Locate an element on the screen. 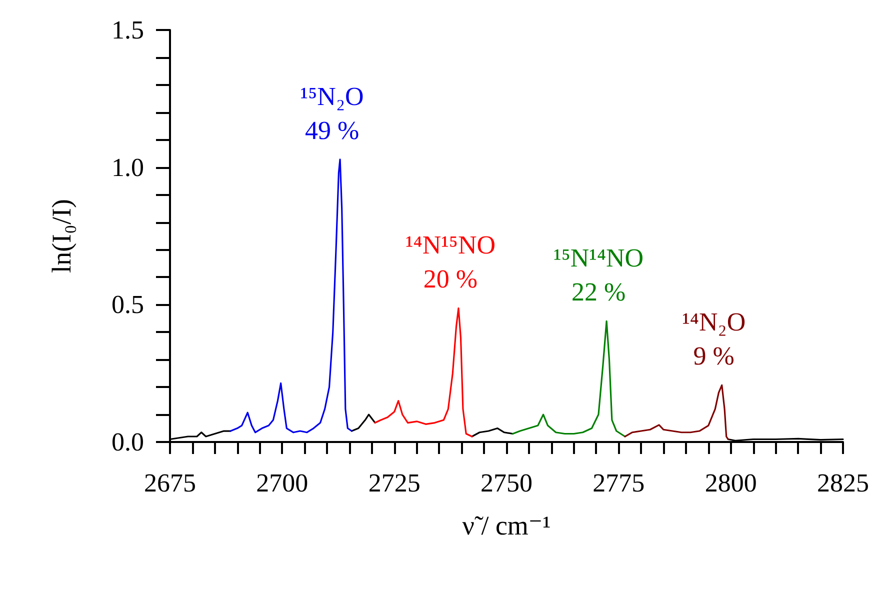 The image size is (880, 601). x-axis-title: ν̃ / cm⁻¹ is located at coordinates (506, 525).